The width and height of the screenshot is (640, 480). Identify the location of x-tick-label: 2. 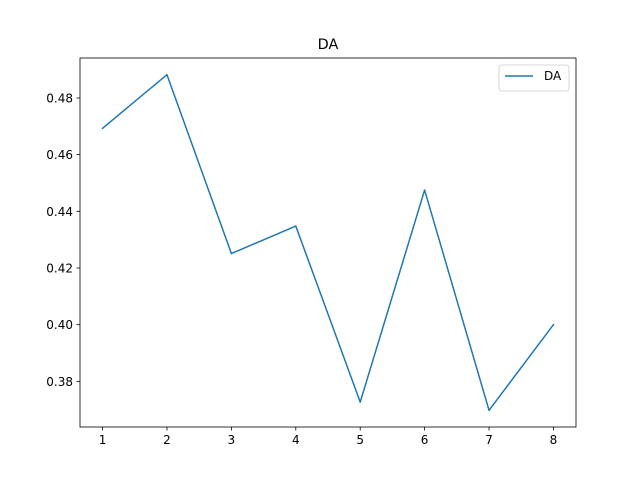
(167, 440).